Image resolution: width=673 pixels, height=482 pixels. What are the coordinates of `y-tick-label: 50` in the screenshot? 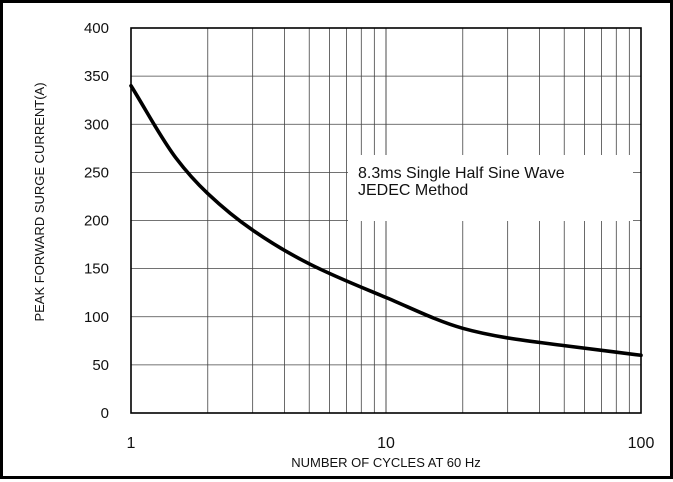 It's located at (100, 365).